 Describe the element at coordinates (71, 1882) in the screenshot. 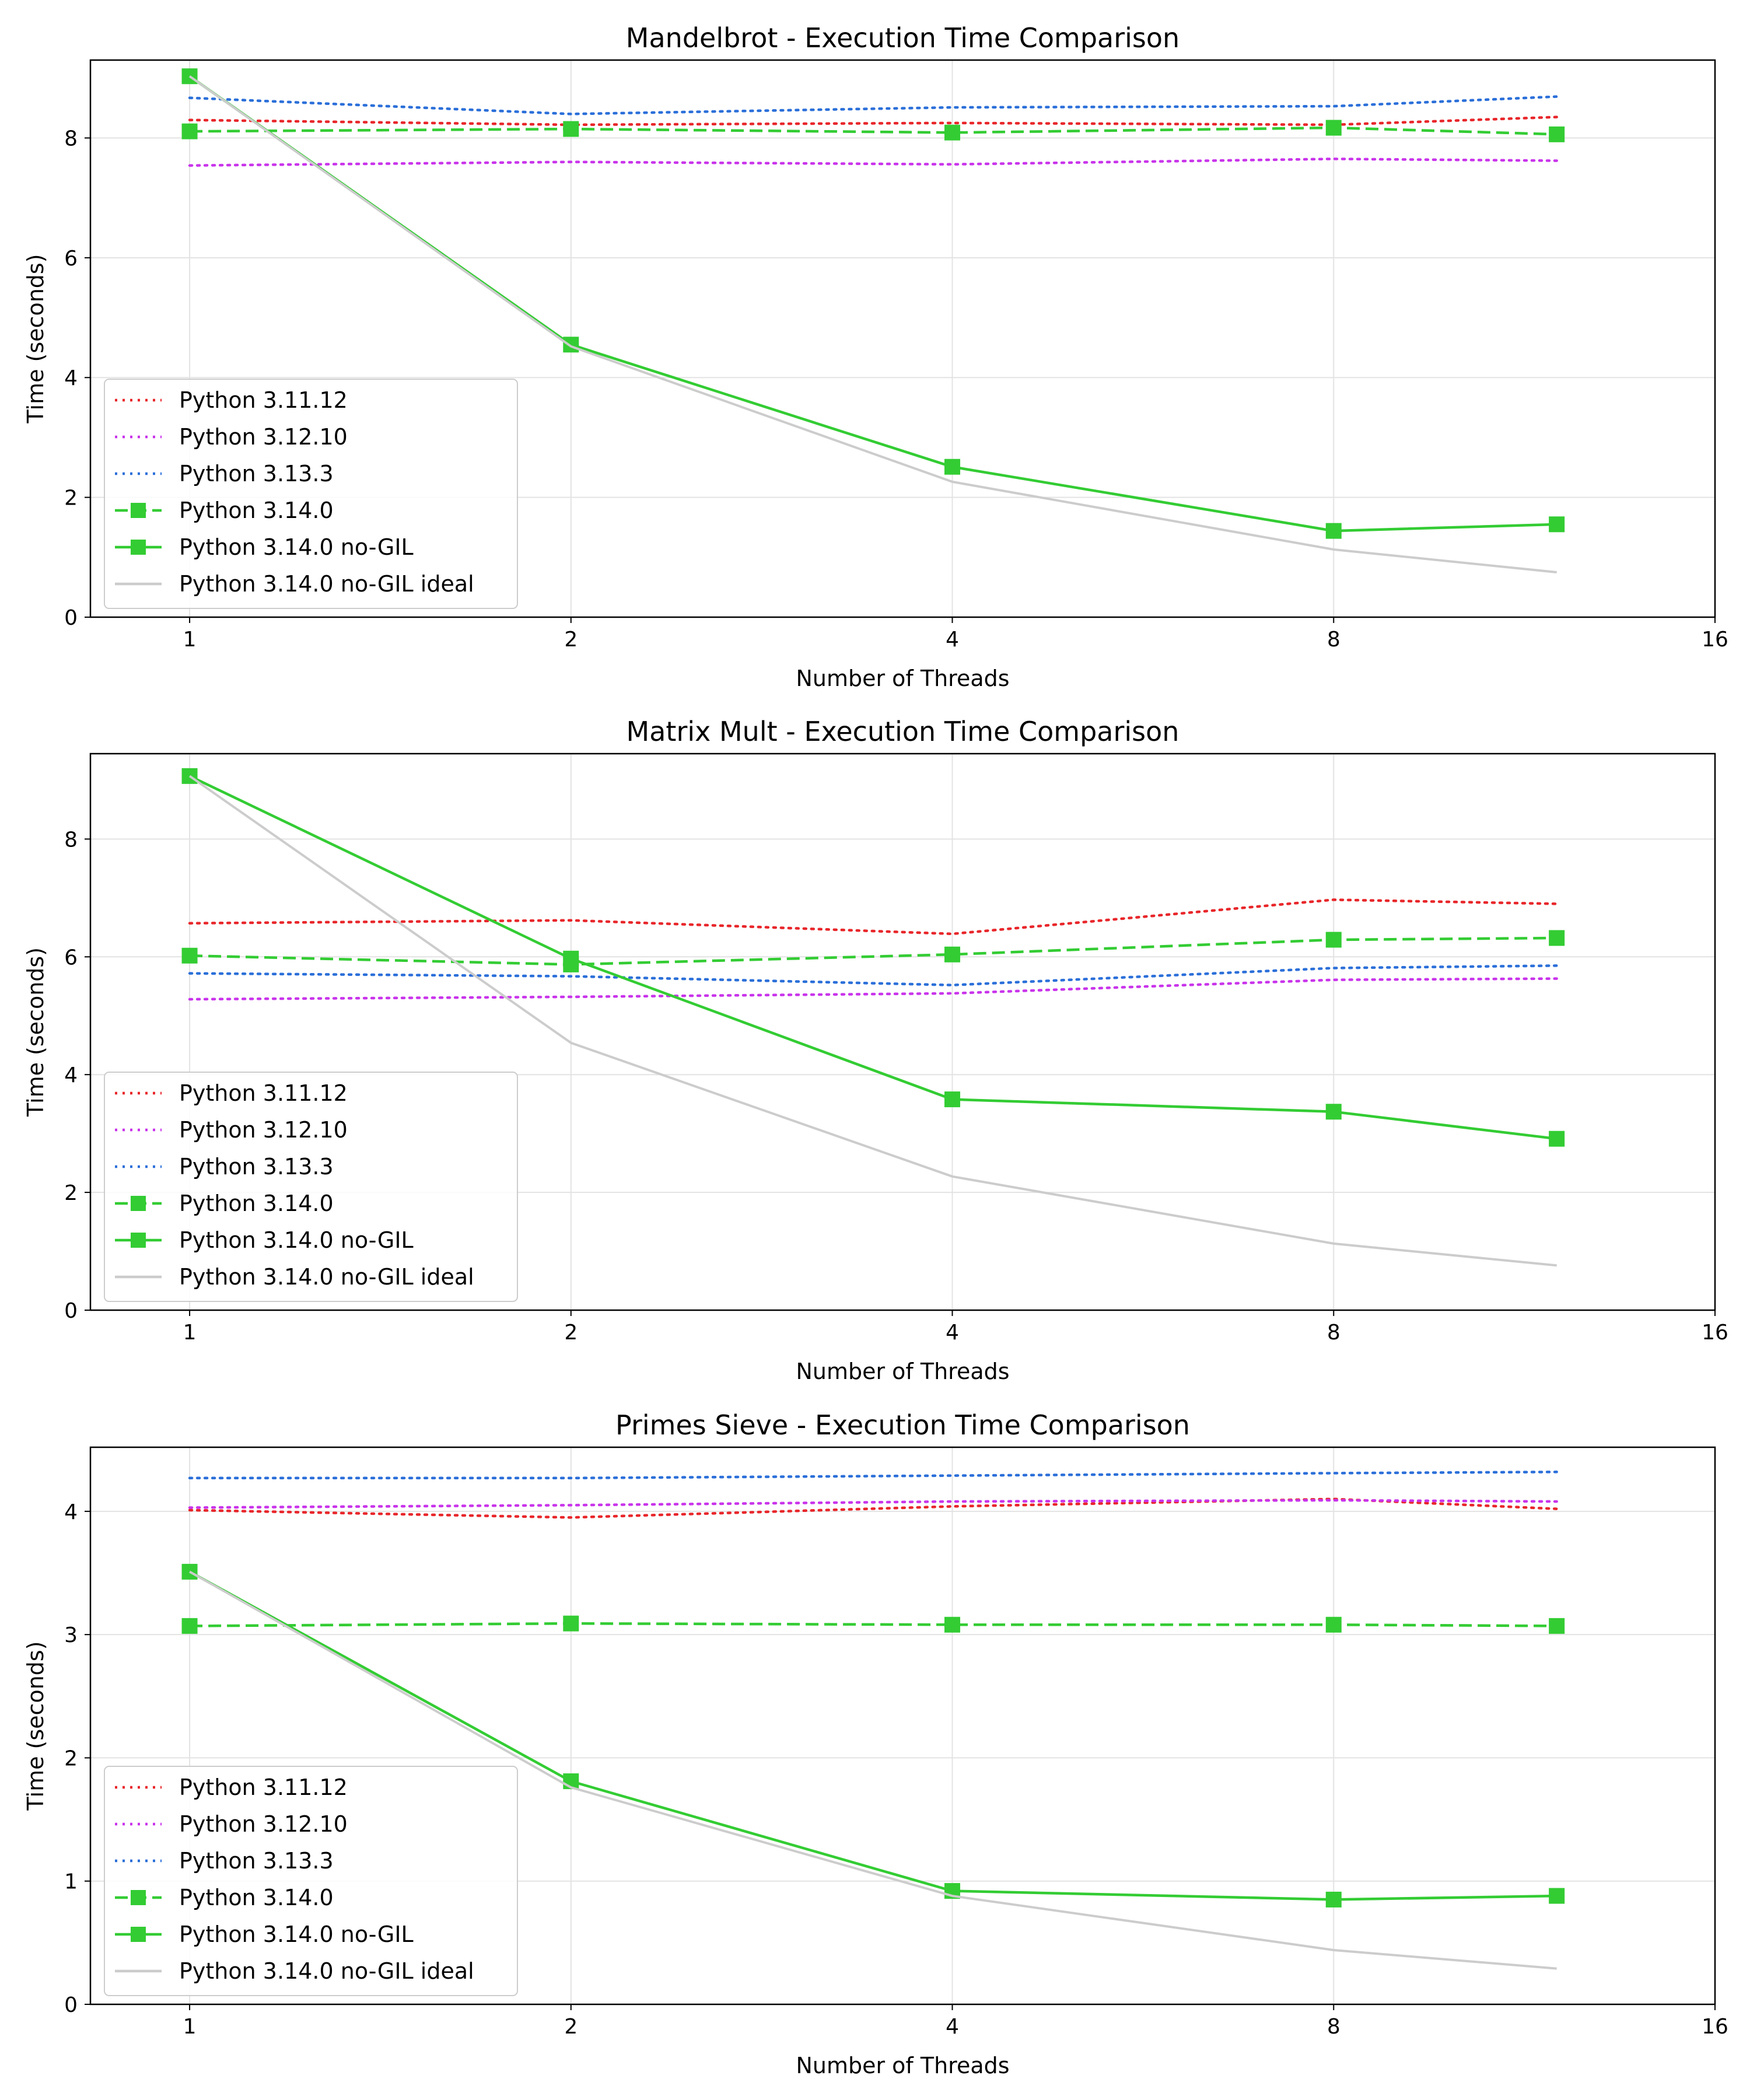

I see `y-tick-label: 1` at that location.